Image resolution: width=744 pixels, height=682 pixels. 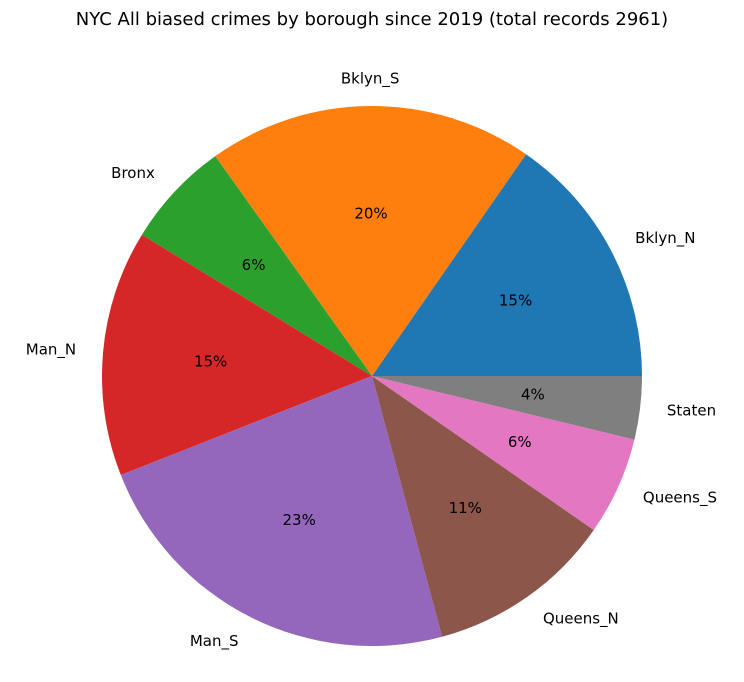 What do you see at coordinates (507, 408) in the screenshot?
I see `pie-slice-staten` at bounding box center [507, 408].